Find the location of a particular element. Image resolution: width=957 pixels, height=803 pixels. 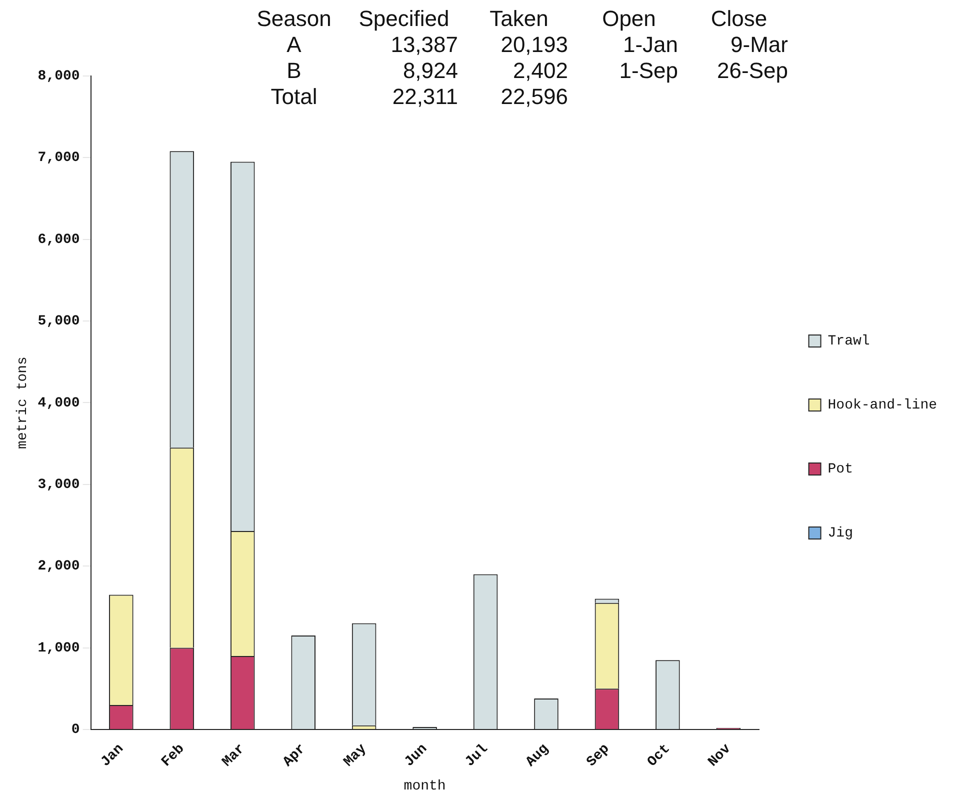

text: Close is located at coordinates (739, 19).